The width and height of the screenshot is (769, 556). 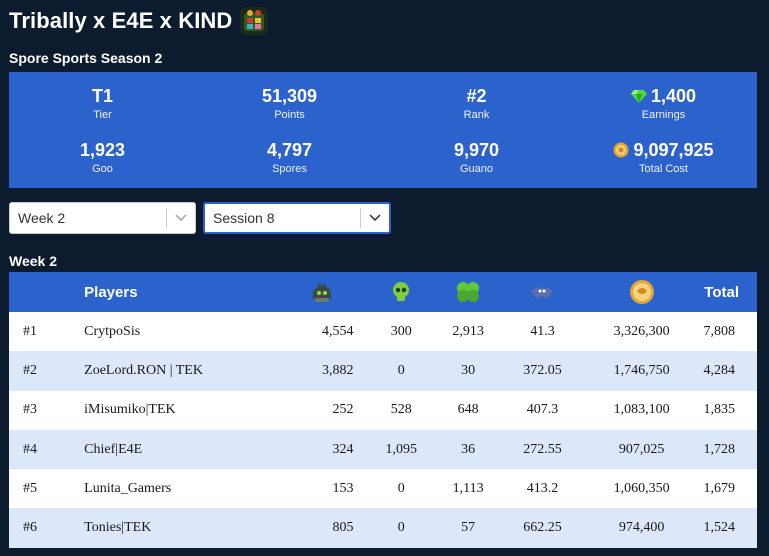 What do you see at coordinates (719, 370) in the screenshot?
I see `total-cell: 4,284` at bounding box center [719, 370].